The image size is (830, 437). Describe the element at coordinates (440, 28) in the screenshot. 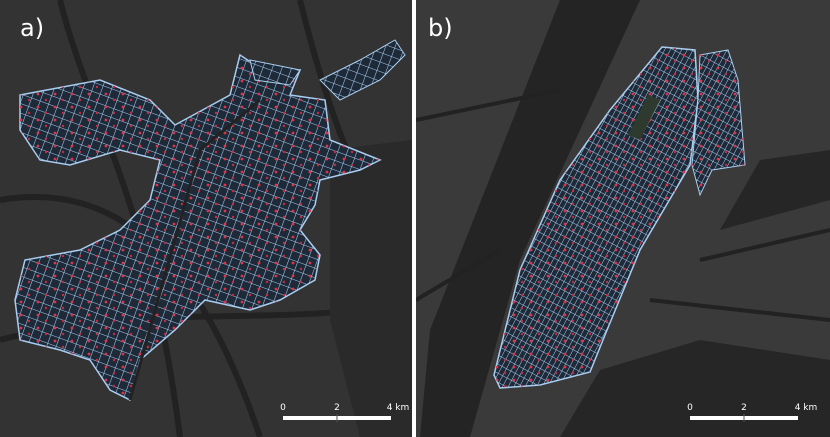

I see `panel-label: b)` at that location.